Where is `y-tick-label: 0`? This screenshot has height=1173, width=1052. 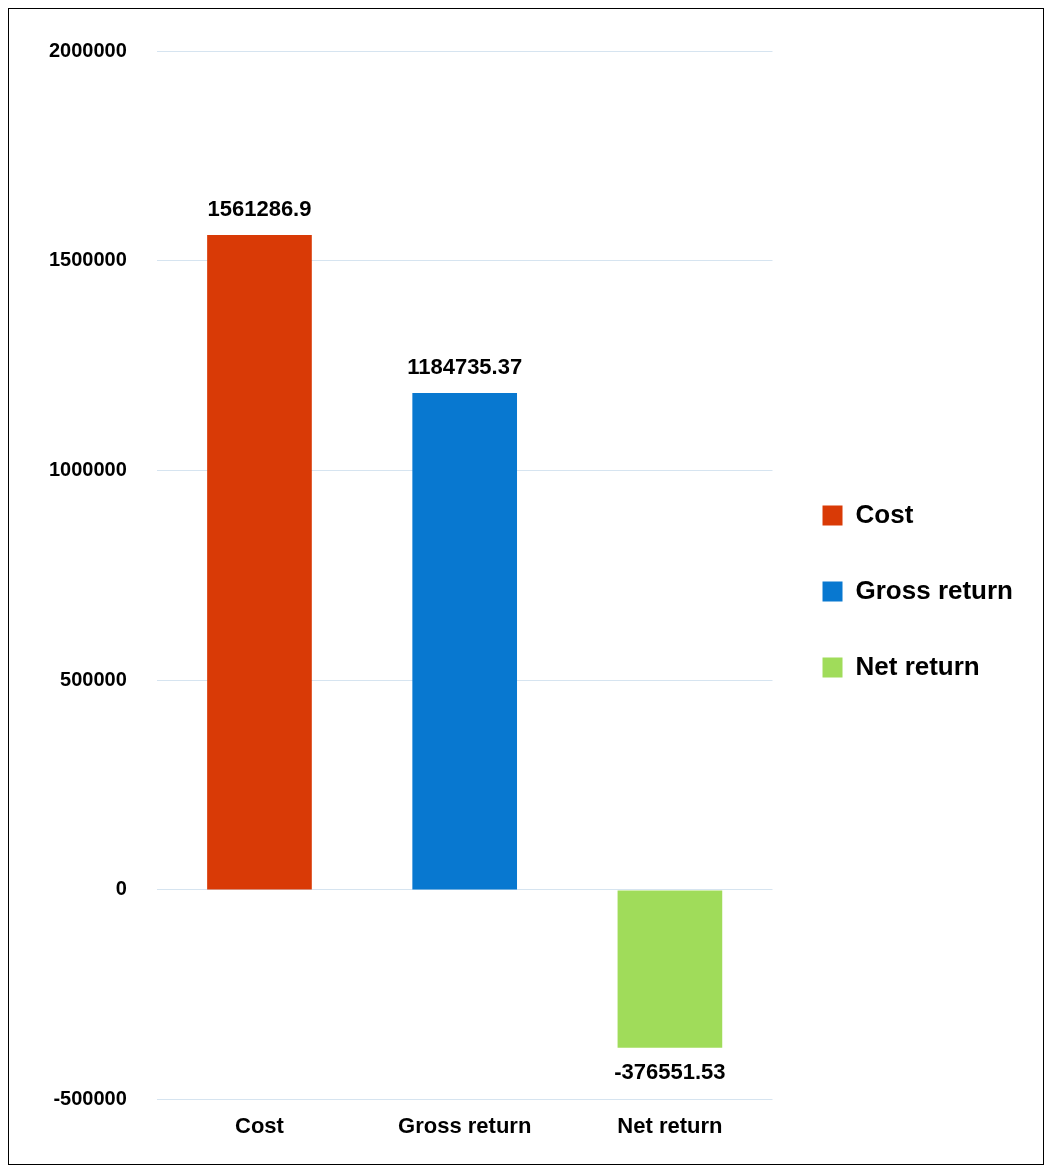
y-tick-label: 0 is located at coordinates (121, 888).